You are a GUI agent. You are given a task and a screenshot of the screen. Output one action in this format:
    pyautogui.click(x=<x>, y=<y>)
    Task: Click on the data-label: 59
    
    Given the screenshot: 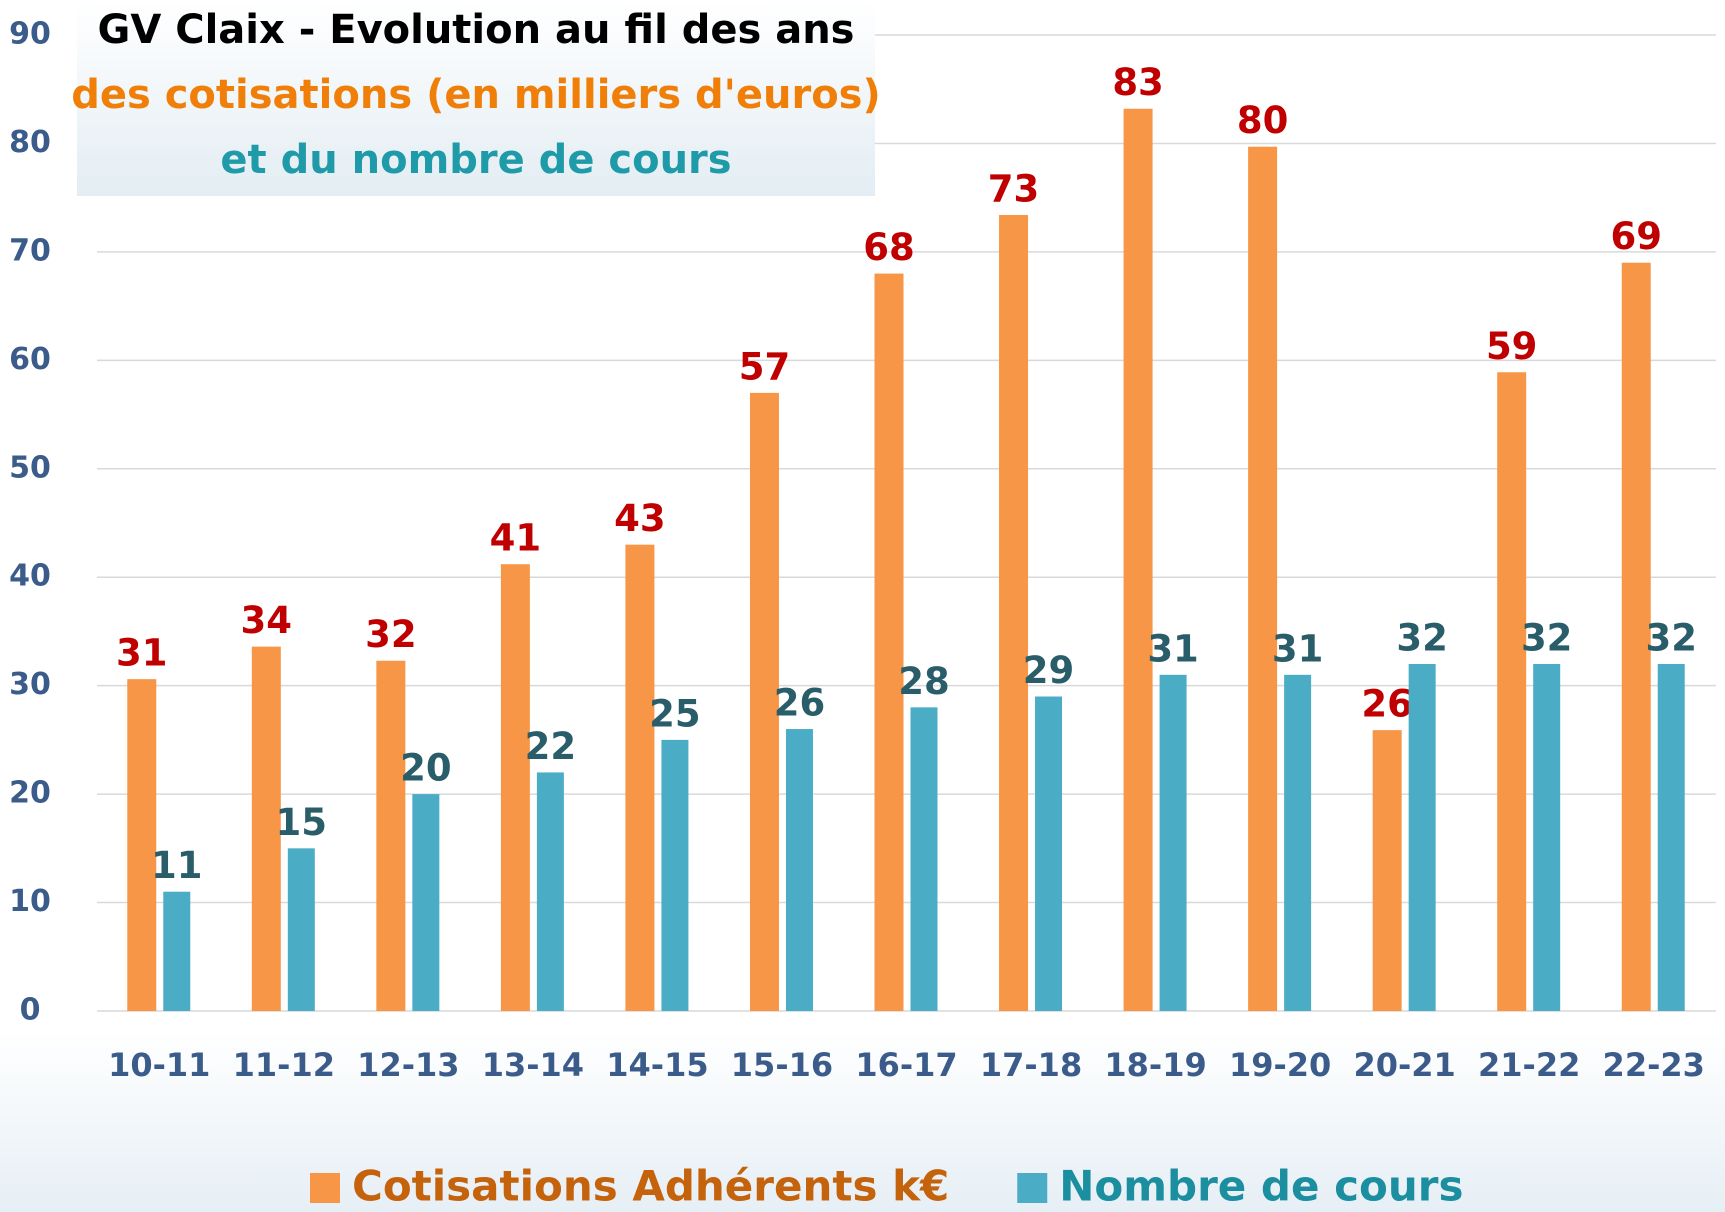 What is the action you would take?
    pyautogui.click(x=1512, y=346)
    